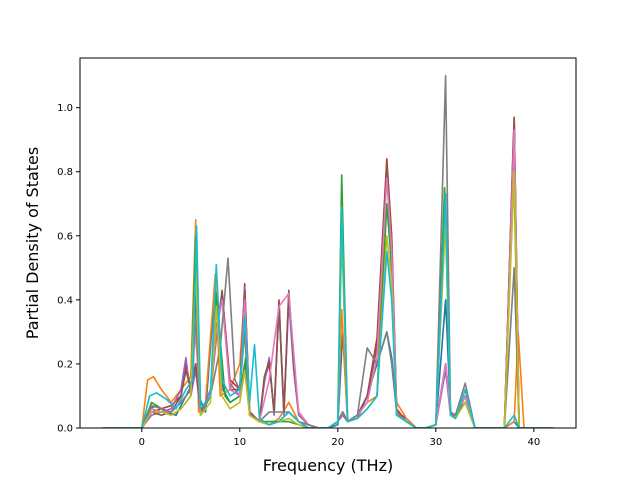 The width and height of the screenshot is (640, 480). What do you see at coordinates (337, 442) in the screenshot?
I see `x-tick-label: 20` at bounding box center [337, 442].